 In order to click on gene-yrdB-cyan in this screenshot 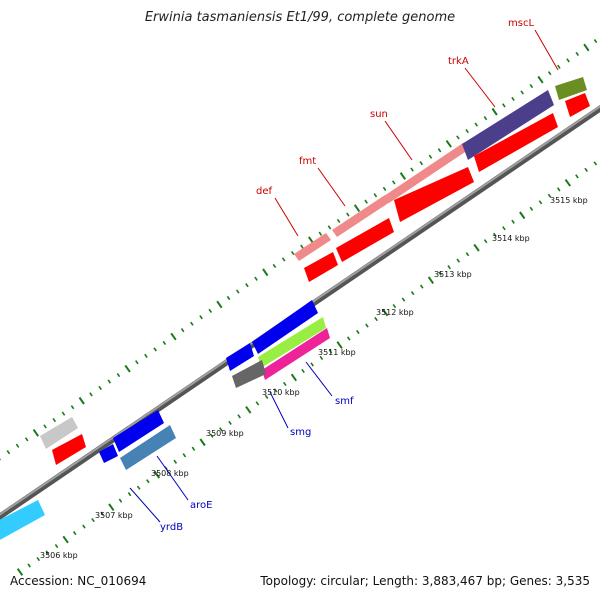, I will do `click(22, 523)`.